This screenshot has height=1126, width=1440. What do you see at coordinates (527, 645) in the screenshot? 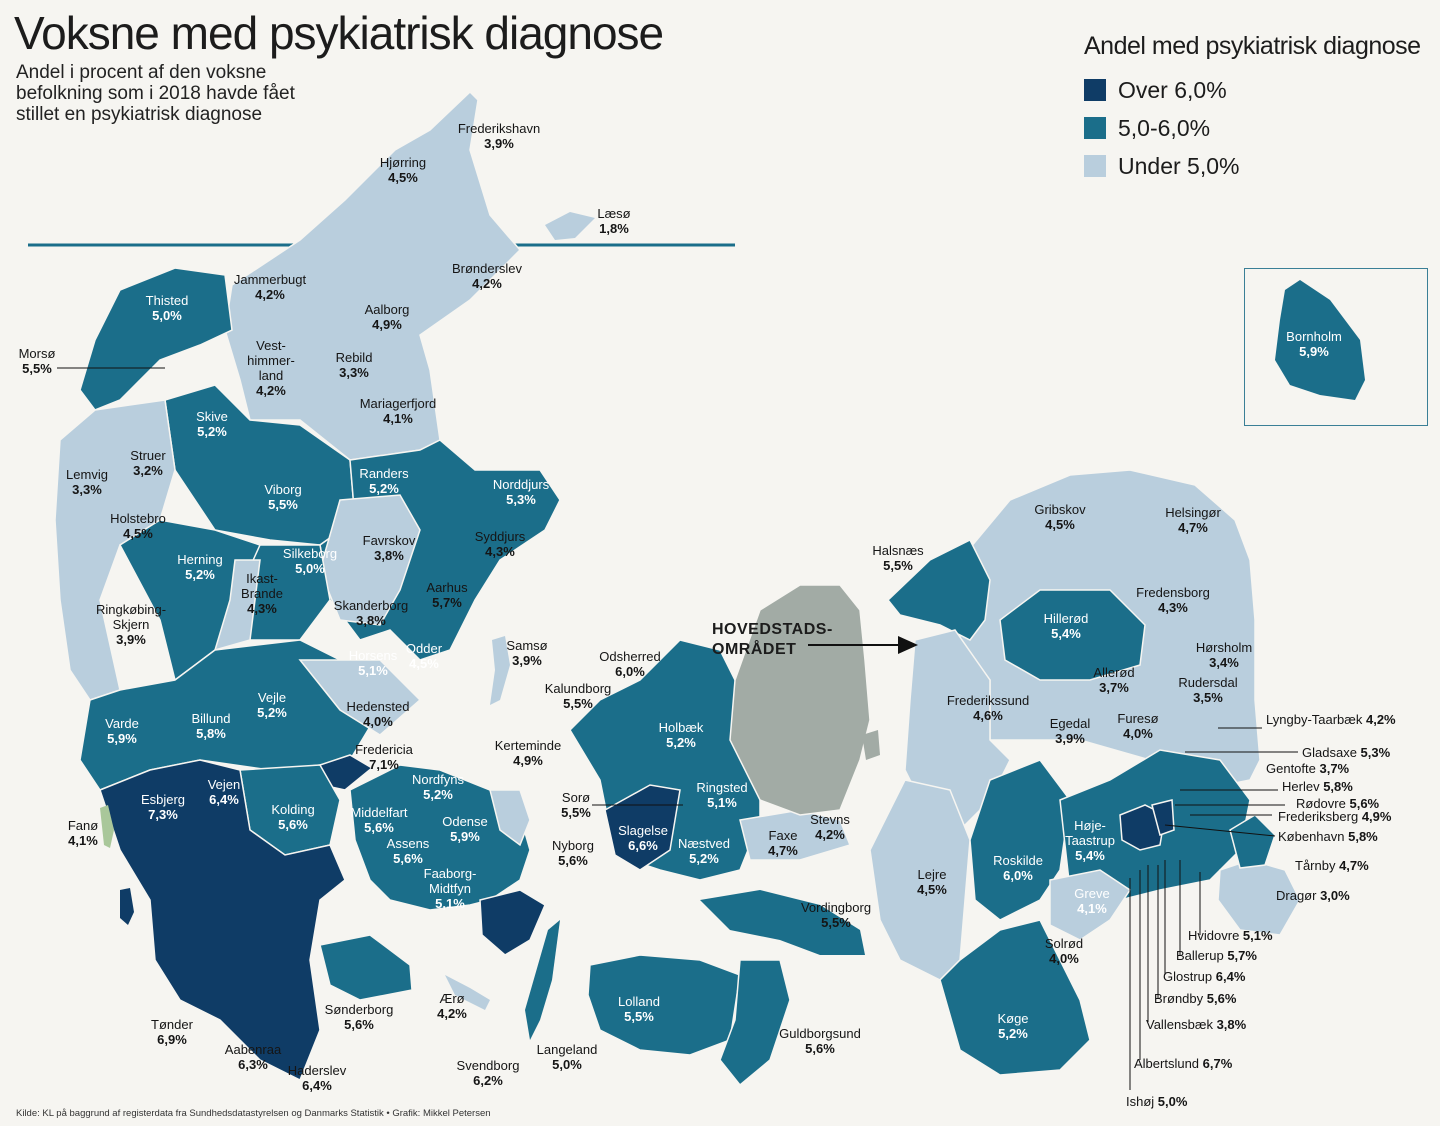
I see `municipality-name: Samsø` at bounding box center [527, 645].